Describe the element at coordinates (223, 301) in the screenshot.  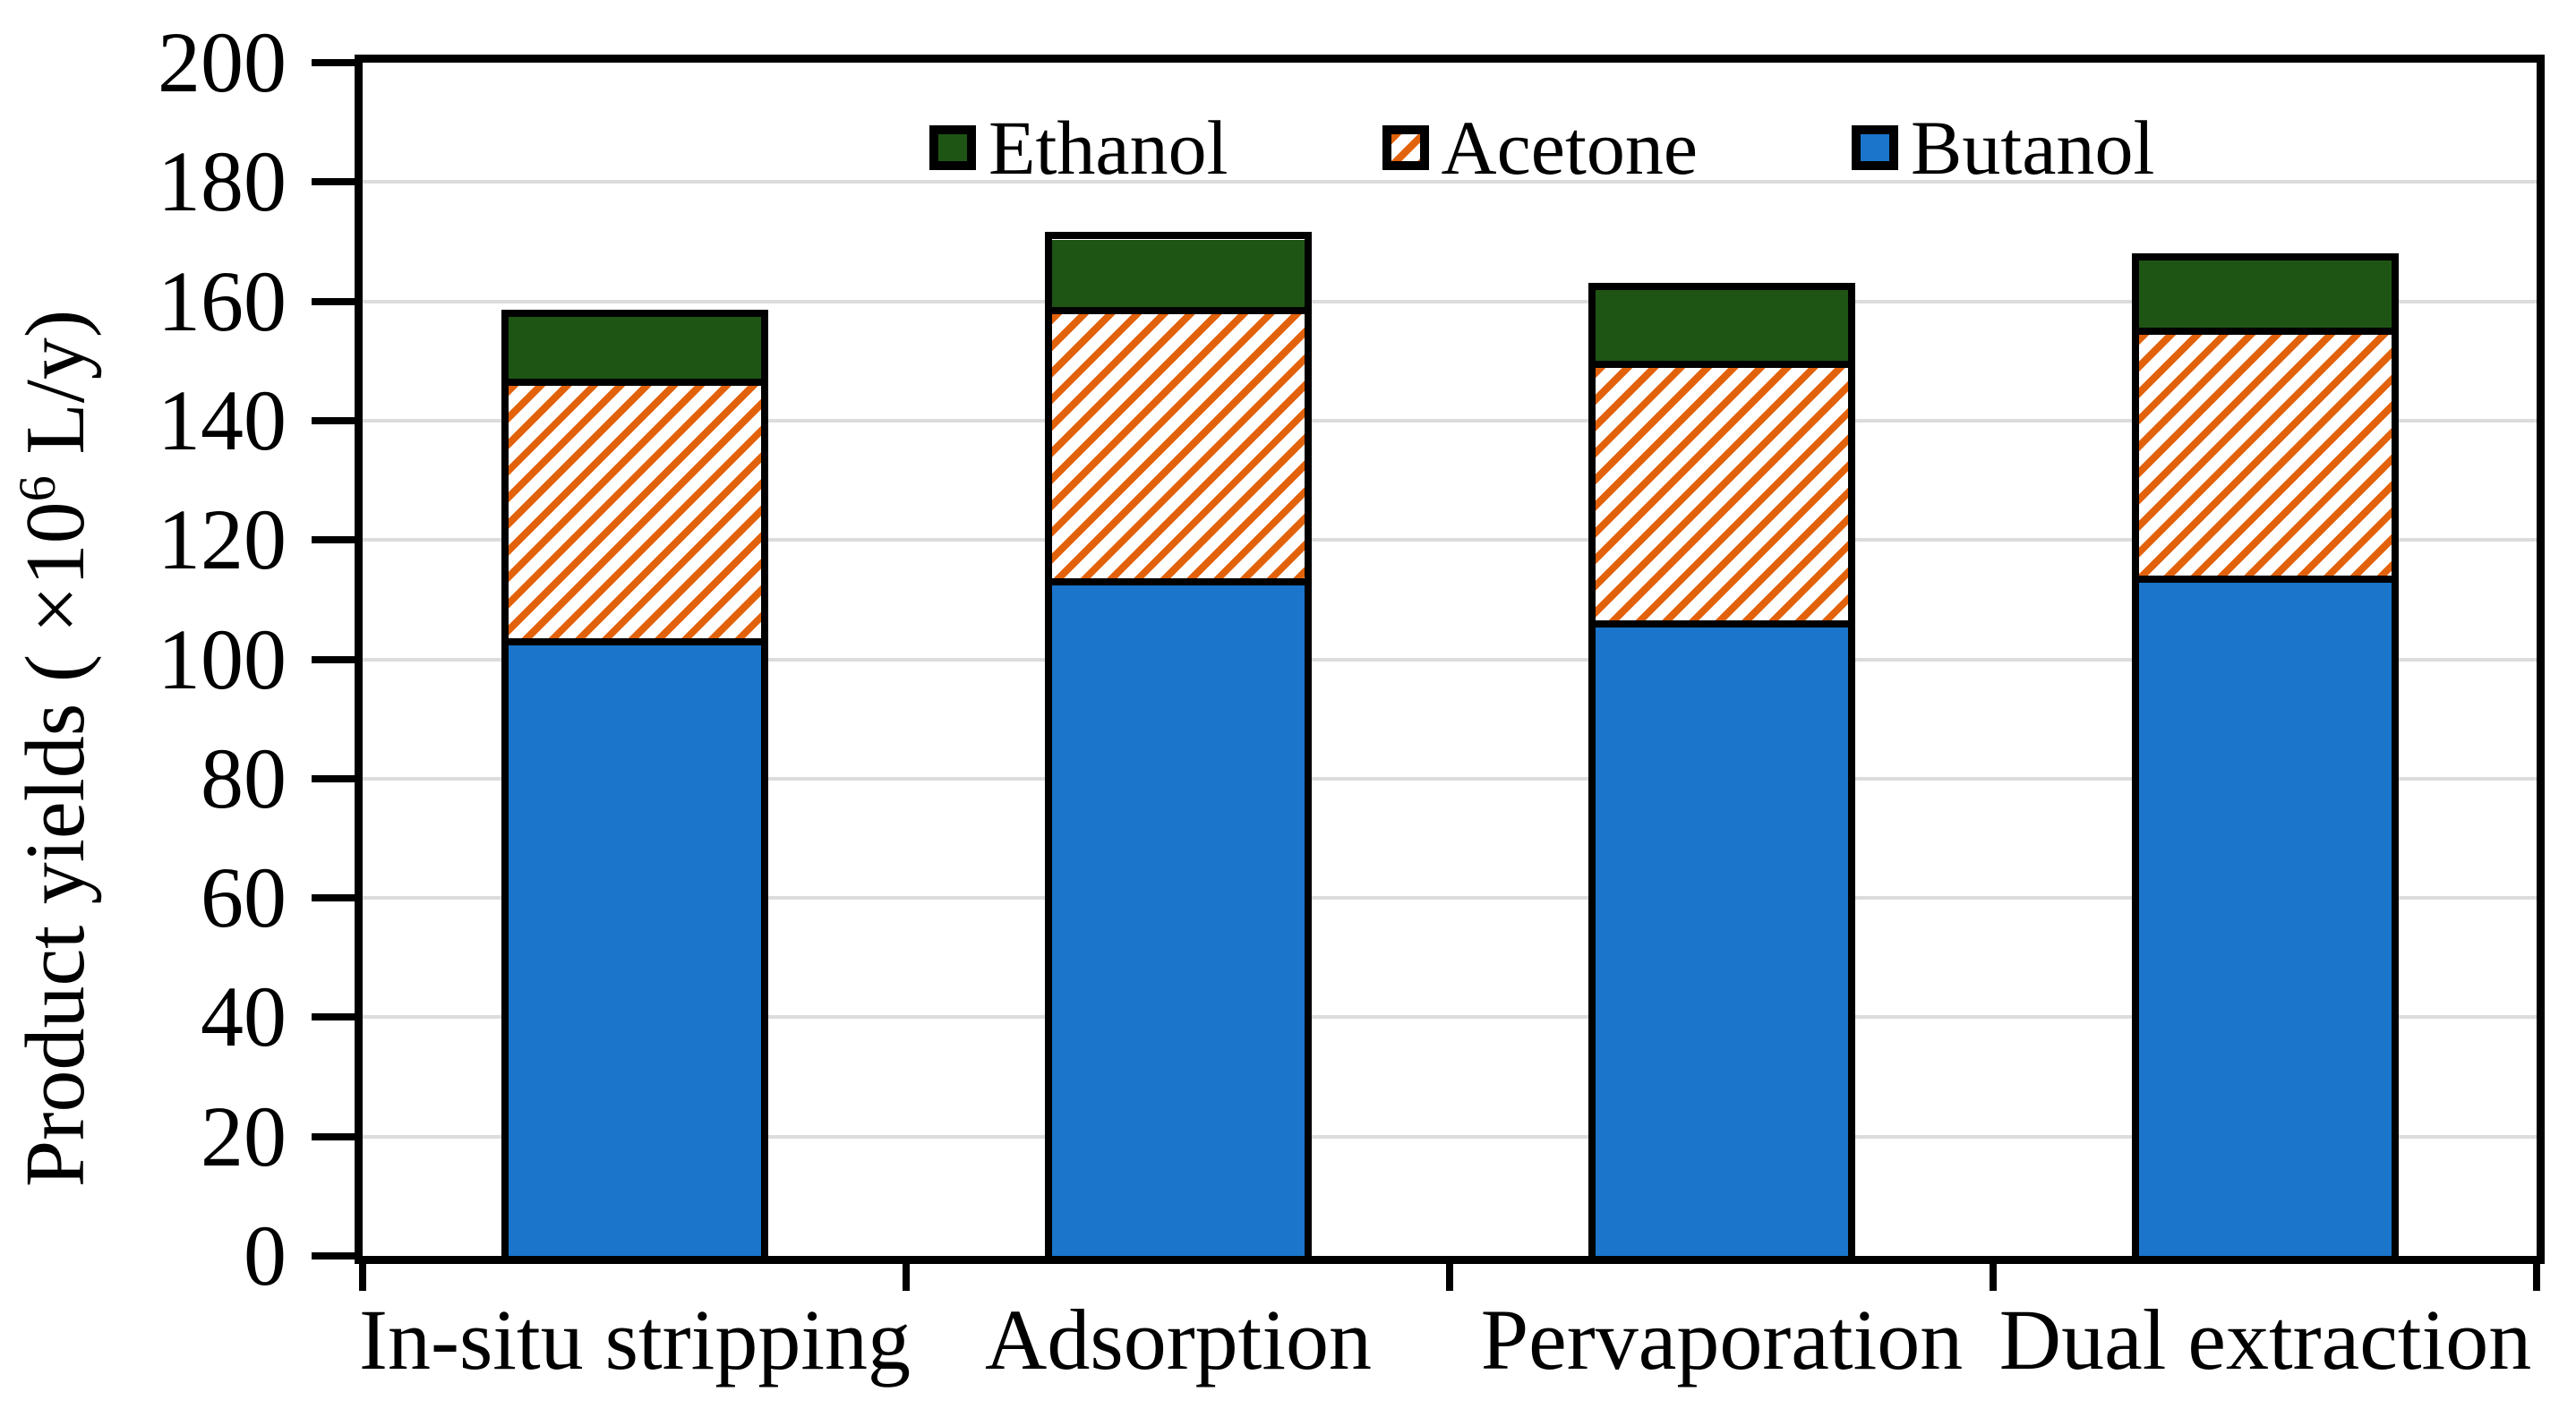
I see `y-tick-label-160: 160` at that location.